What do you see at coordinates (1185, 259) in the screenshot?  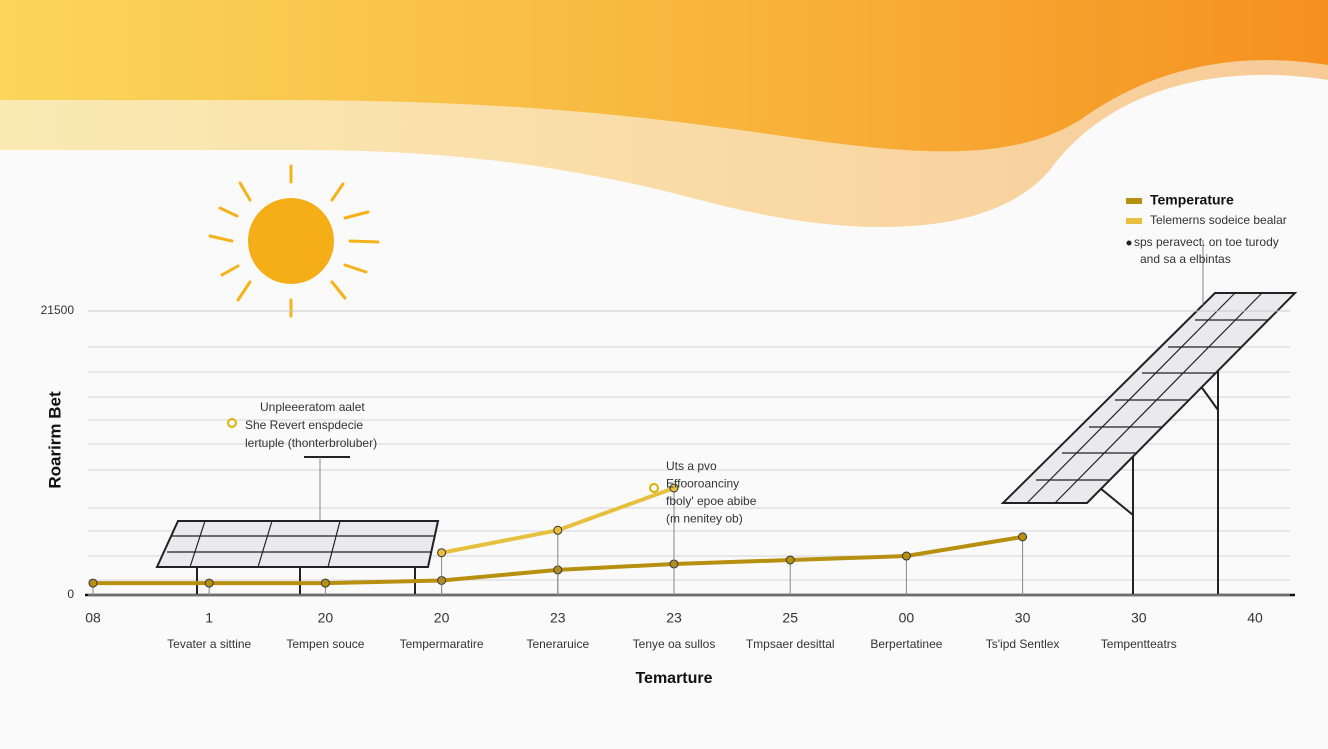 I see `legend-note: and sa a elbintas` at bounding box center [1185, 259].